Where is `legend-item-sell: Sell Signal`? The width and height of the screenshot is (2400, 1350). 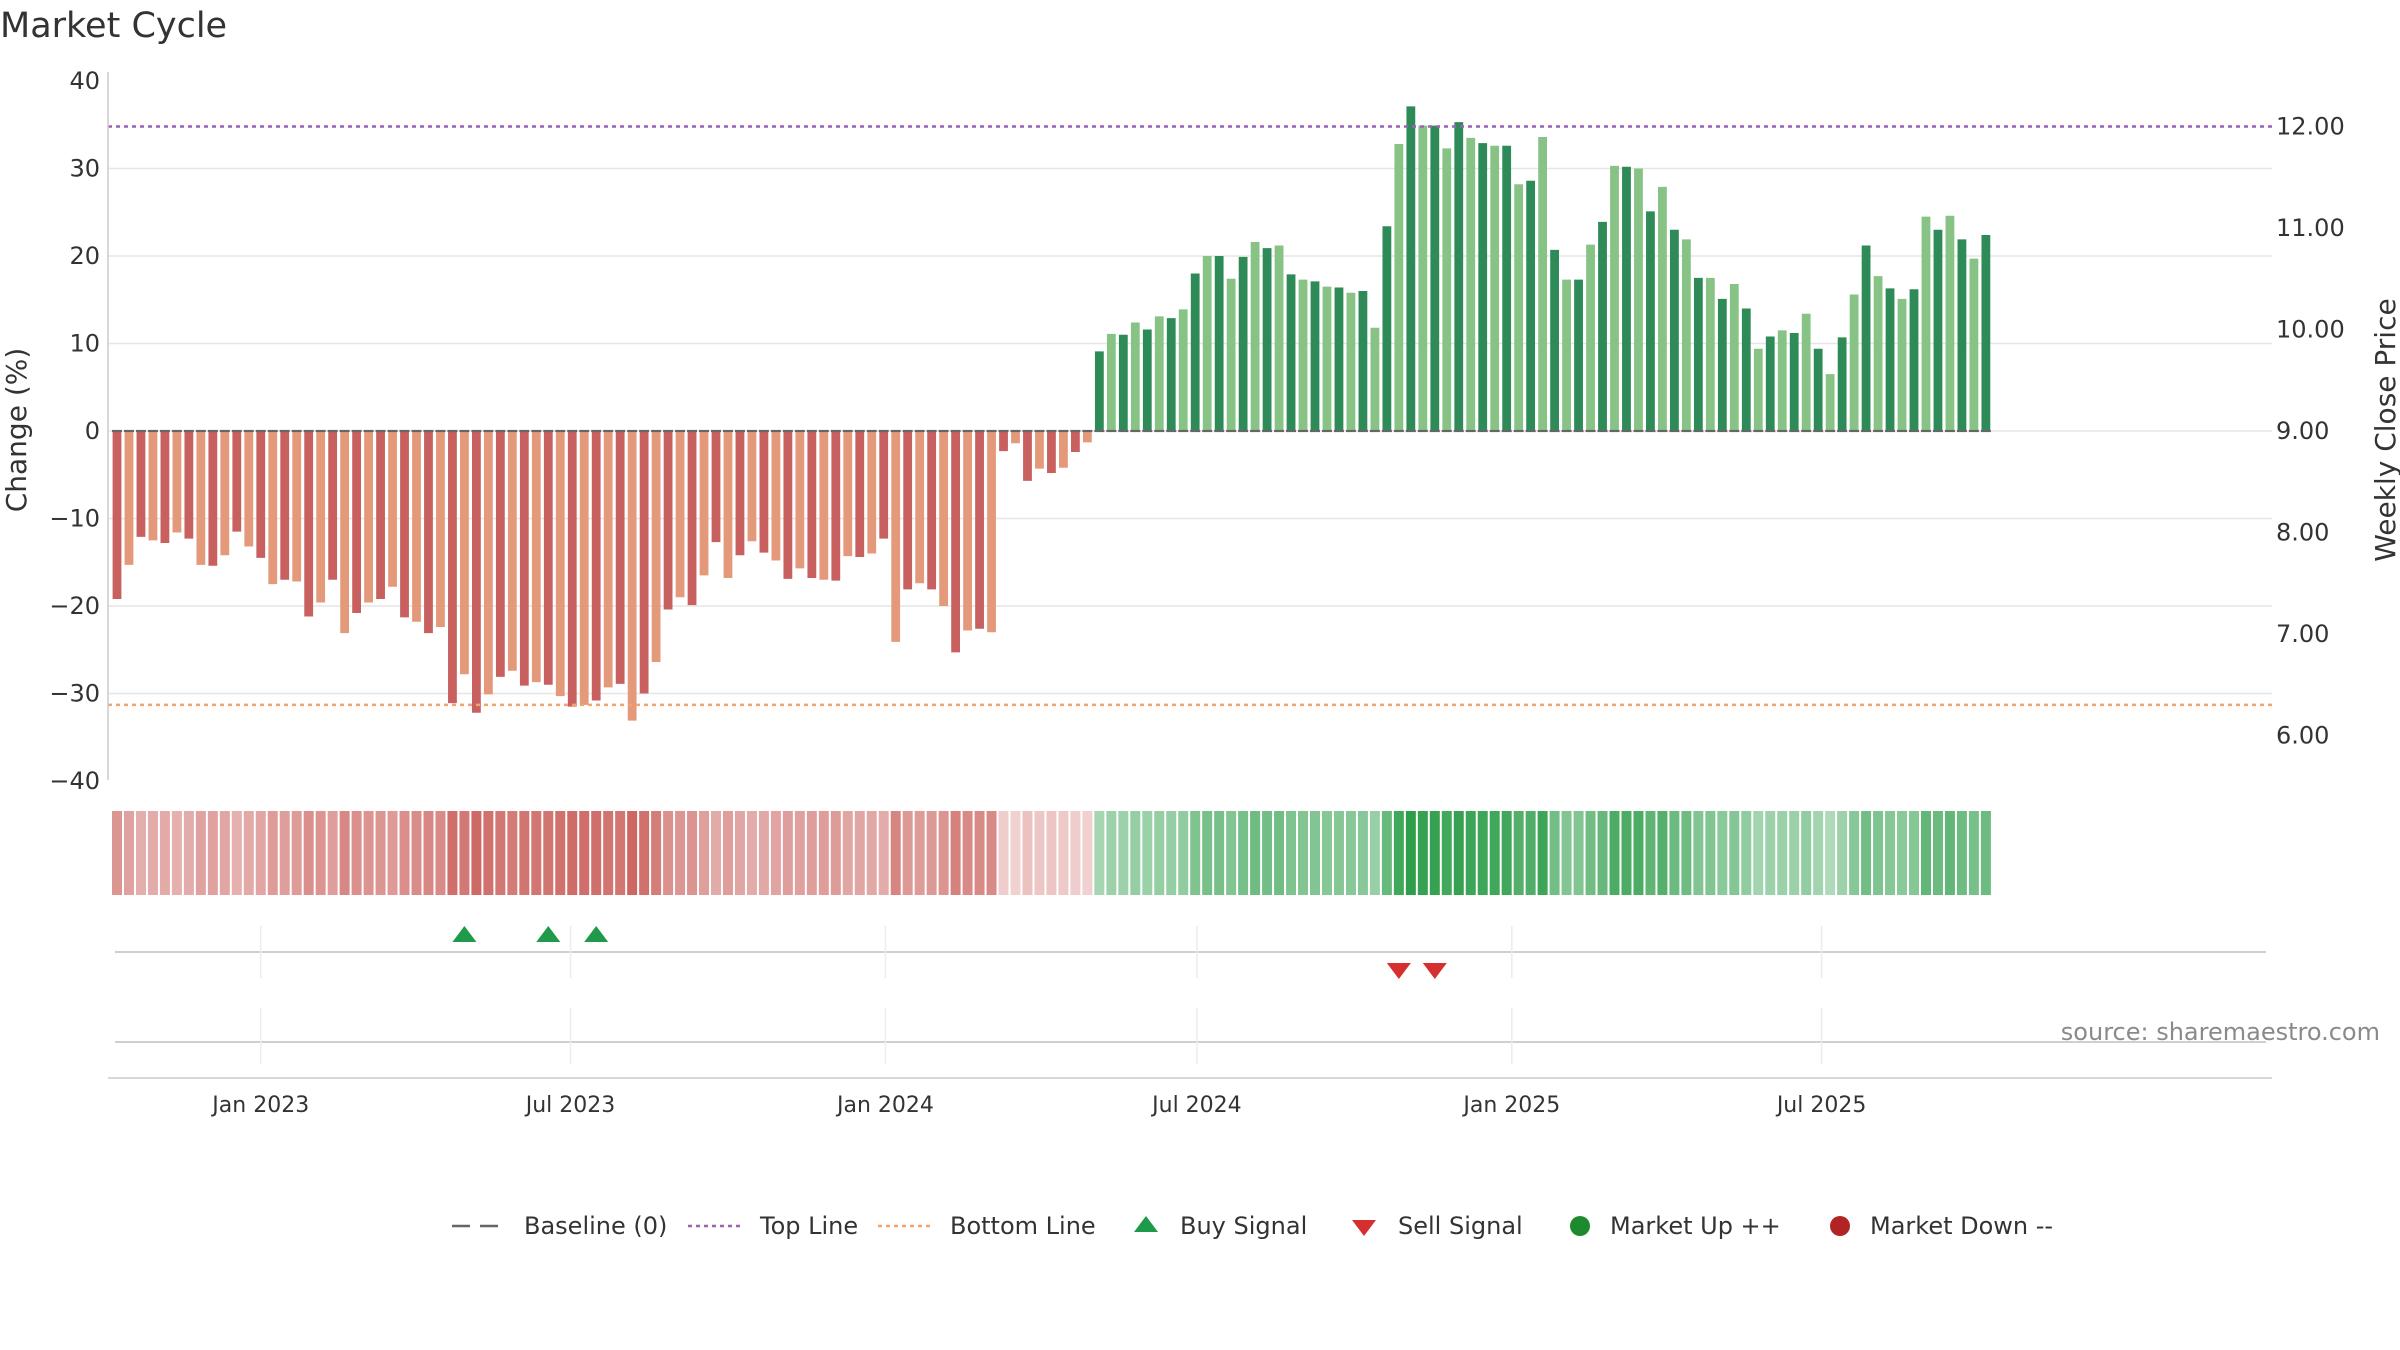 legend-item-sell: Sell Signal is located at coordinates (1437, 1226).